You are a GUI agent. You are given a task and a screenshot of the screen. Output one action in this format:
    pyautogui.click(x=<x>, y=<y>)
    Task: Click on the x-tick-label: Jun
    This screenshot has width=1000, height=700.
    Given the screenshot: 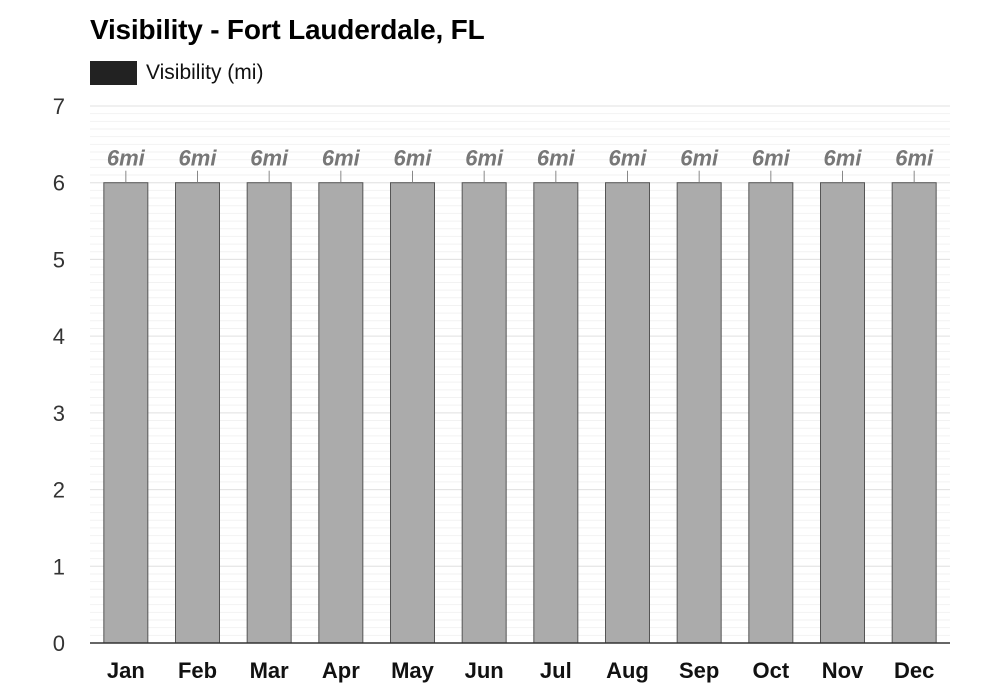 What is the action you would take?
    pyautogui.click(x=484, y=670)
    